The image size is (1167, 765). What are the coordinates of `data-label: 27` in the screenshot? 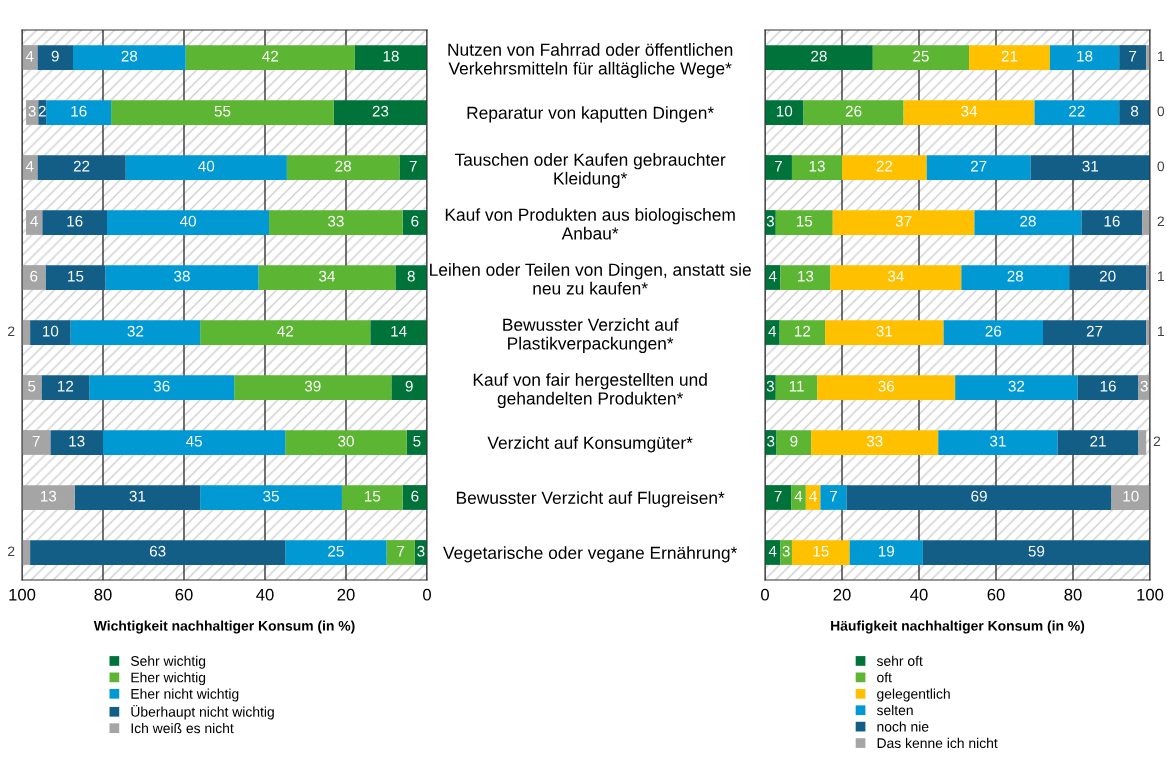 It's located at (978, 166).